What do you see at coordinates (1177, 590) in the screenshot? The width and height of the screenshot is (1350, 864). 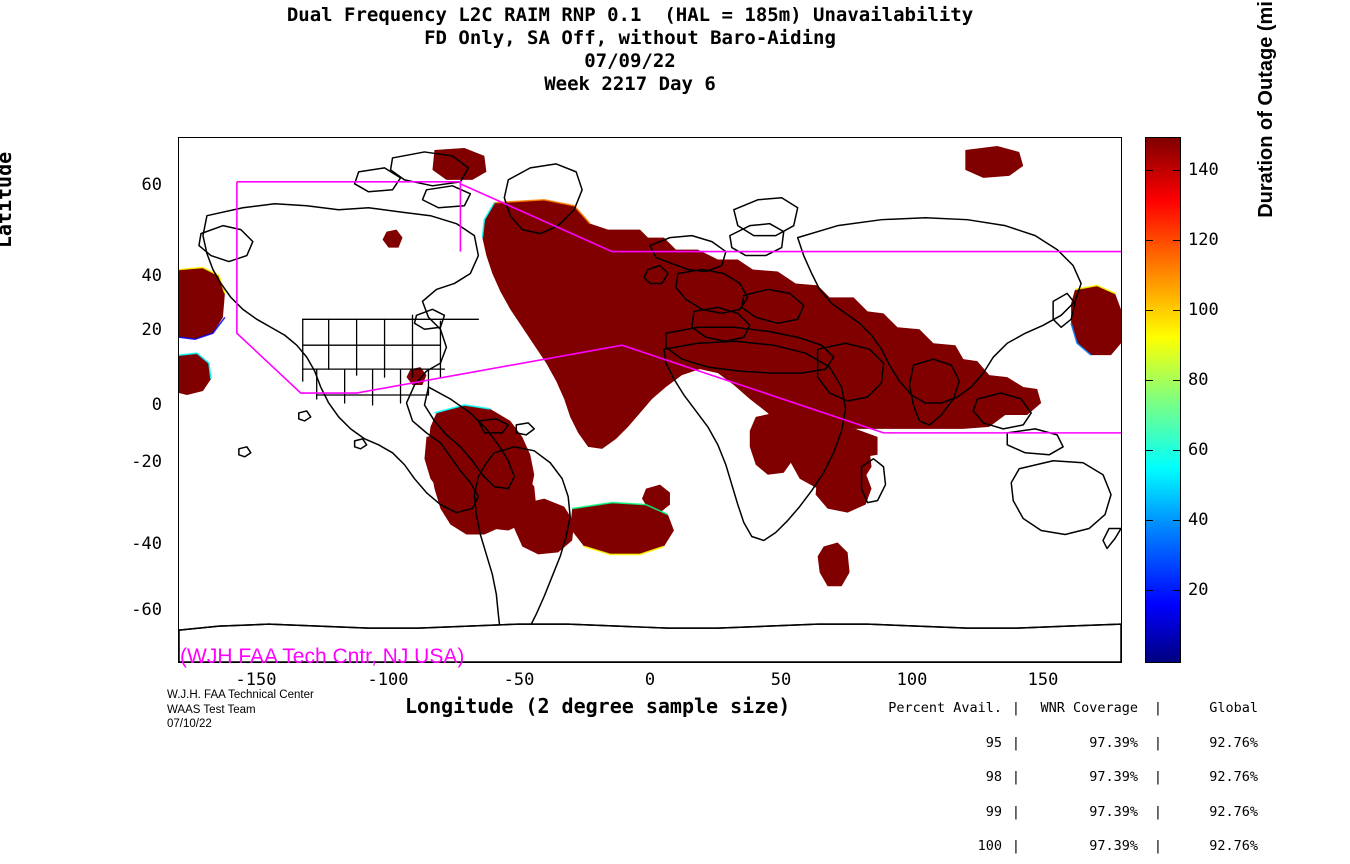 I see `colorbar-tick-mark-20r` at bounding box center [1177, 590].